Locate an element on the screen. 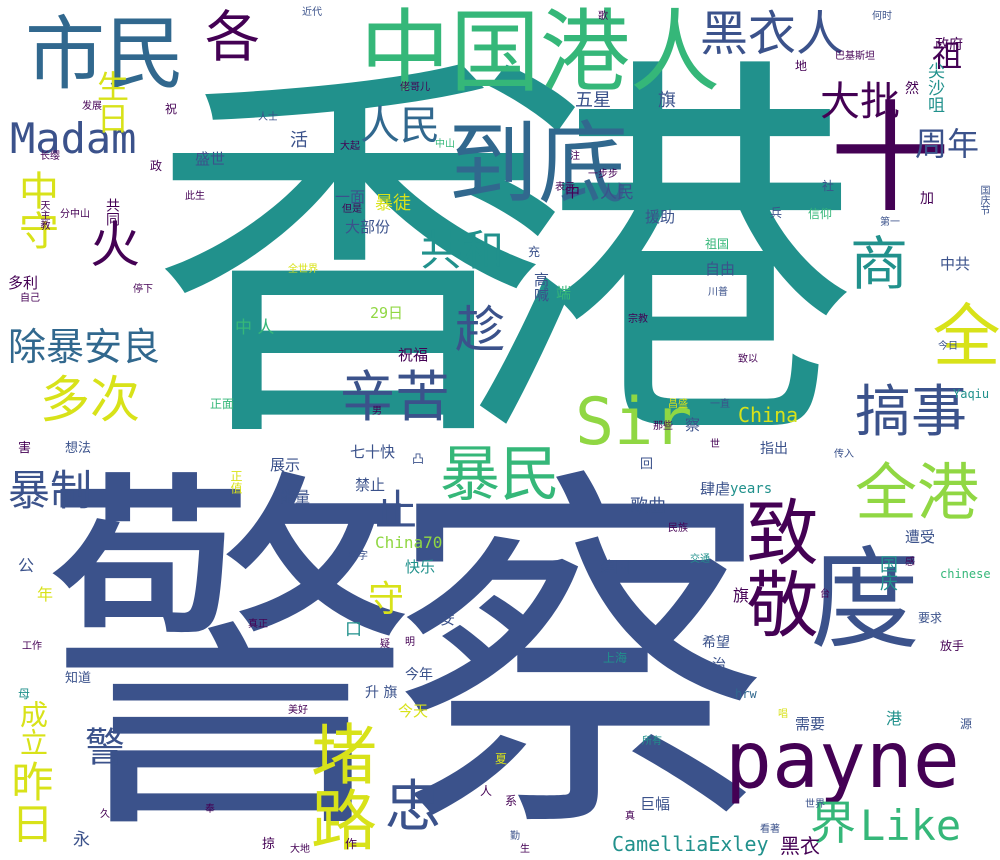 This screenshot has width=1000, height=860. word-quanshijie: 全世界 is located at coordinates (303, 269).